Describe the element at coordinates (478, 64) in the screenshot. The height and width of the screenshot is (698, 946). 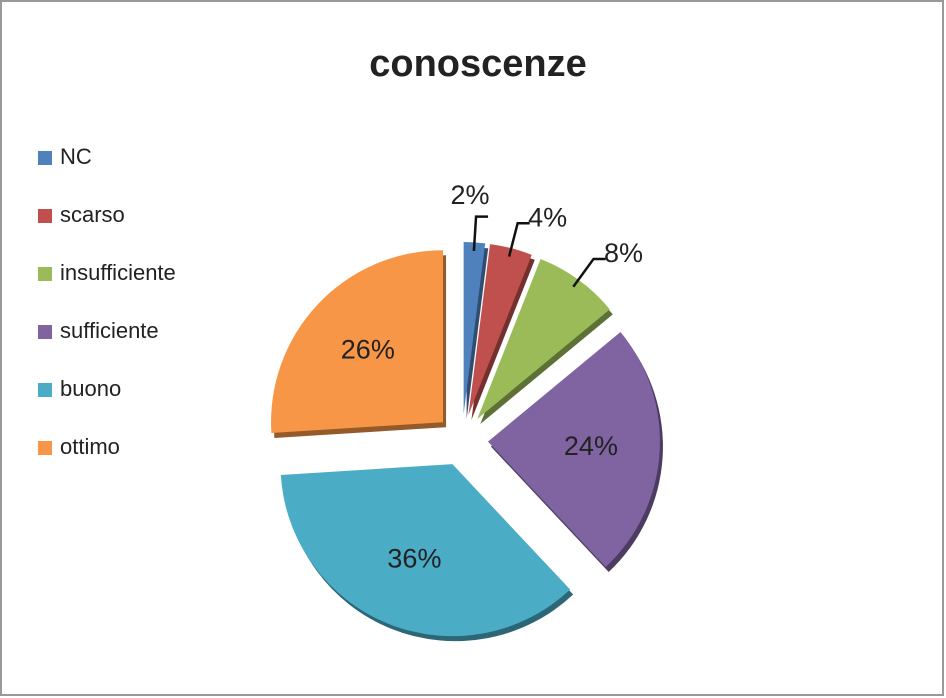
I see `chart-title: conoscenze` at that location.